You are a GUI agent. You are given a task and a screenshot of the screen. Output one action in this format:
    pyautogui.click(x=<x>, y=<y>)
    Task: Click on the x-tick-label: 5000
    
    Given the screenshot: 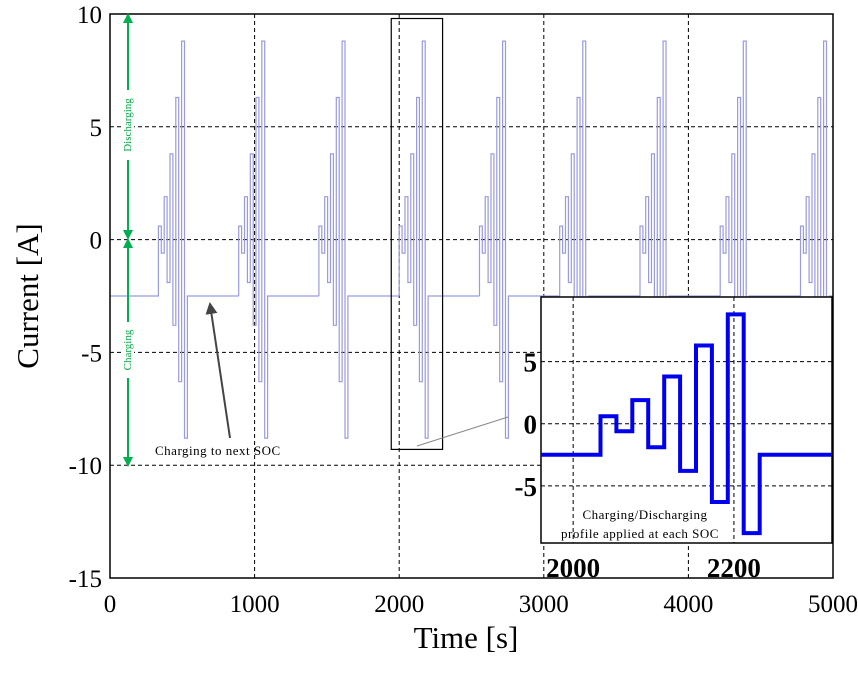 What is the action you would take?
    pyautogui.click(x=833, y=604)
    